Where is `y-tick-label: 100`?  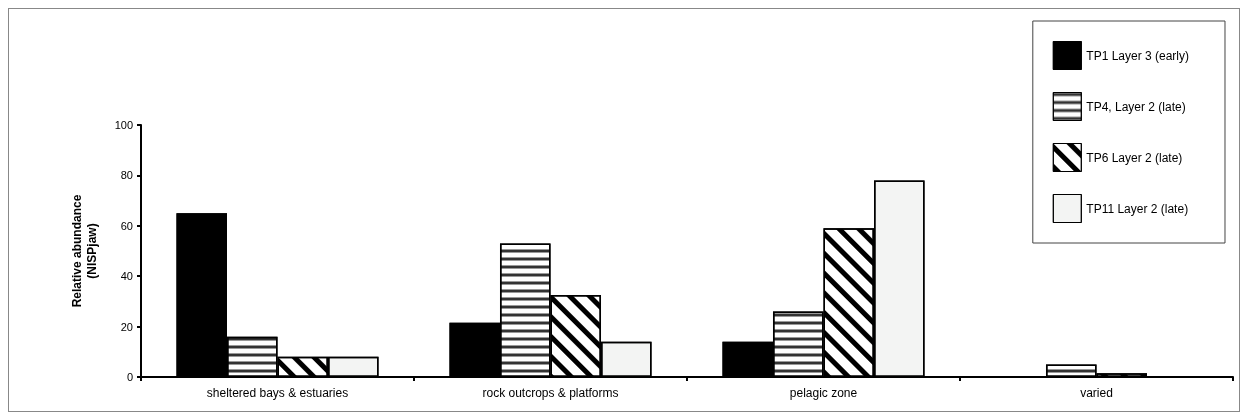 y-tick-label: 100 is located at coordinates (123, 125).